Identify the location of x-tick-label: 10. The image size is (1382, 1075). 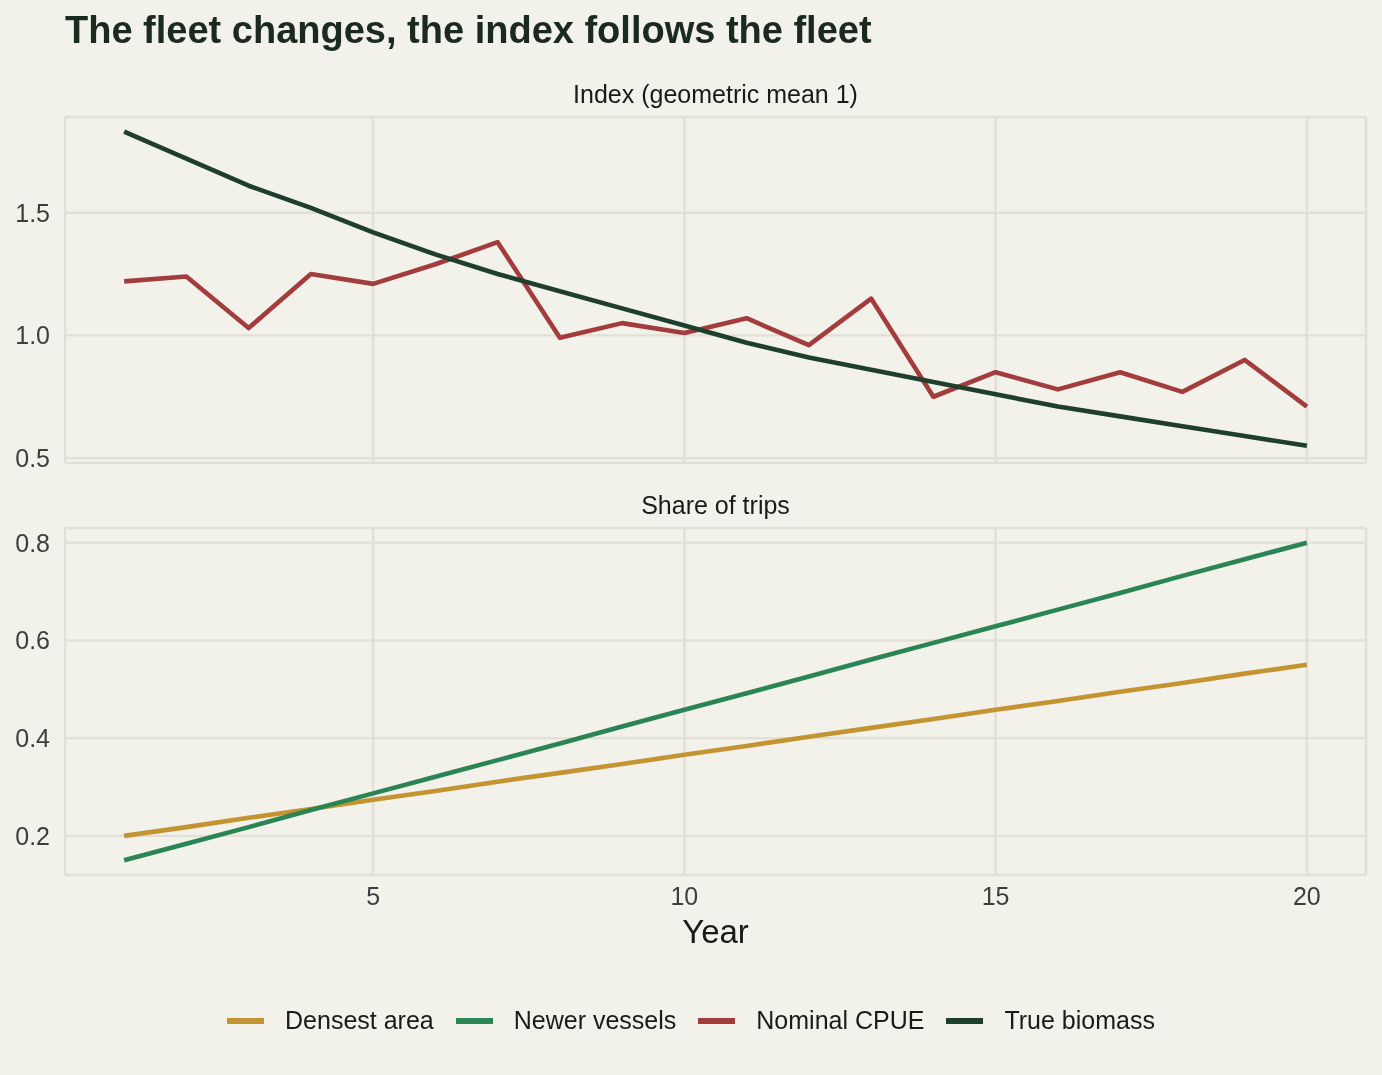
(684, 895).